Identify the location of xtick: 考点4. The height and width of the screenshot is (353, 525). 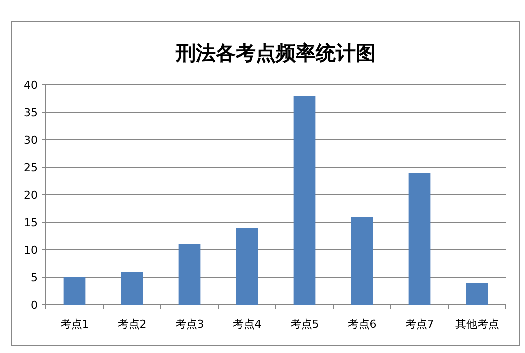
(247, 324).